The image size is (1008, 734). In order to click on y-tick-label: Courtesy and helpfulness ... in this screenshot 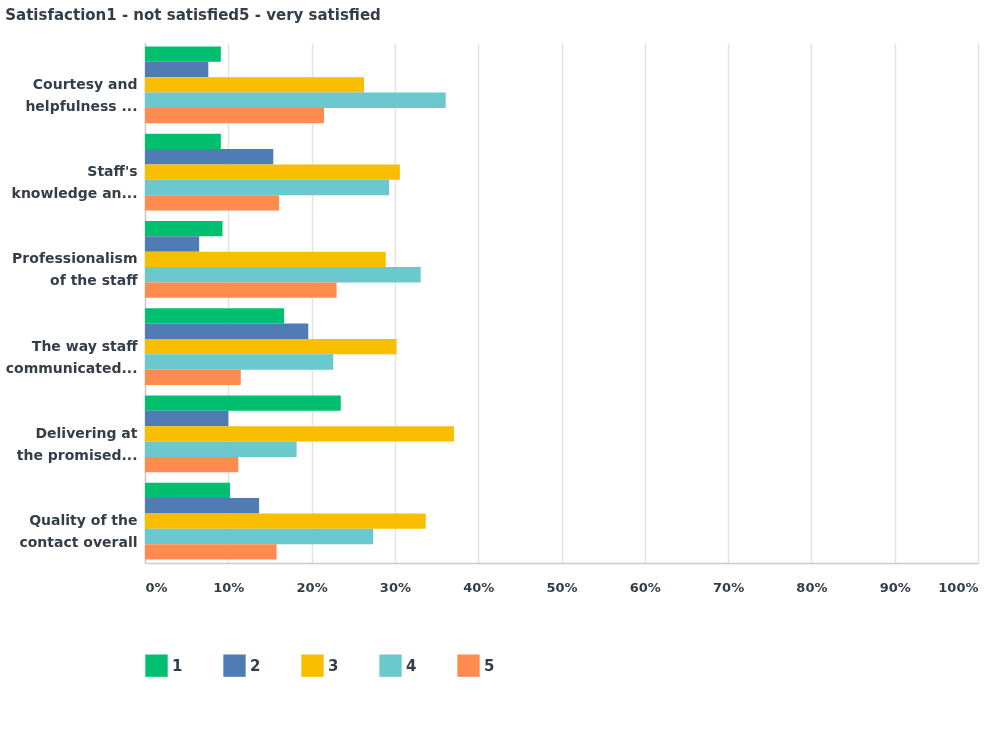, I will do `click(81, 94)`.